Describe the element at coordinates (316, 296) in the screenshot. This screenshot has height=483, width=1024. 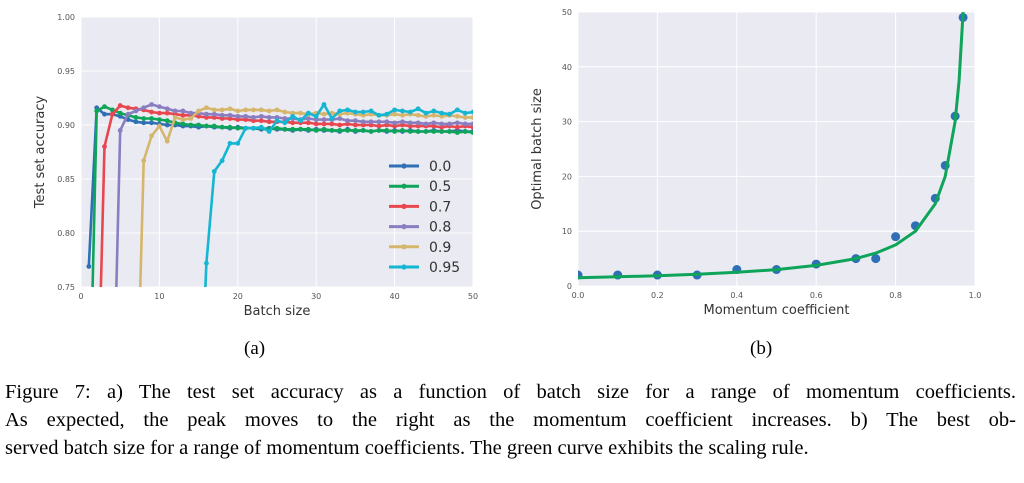
I see `x-tick-label: 30` at that location.